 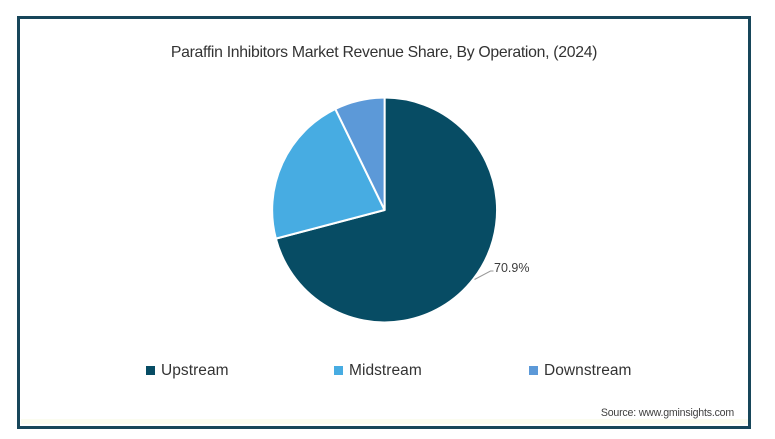 What do you see at coordinates (511, 268) in the screenshot?
I see `svg-text: 70.9%` at bounding box center [511, 268].